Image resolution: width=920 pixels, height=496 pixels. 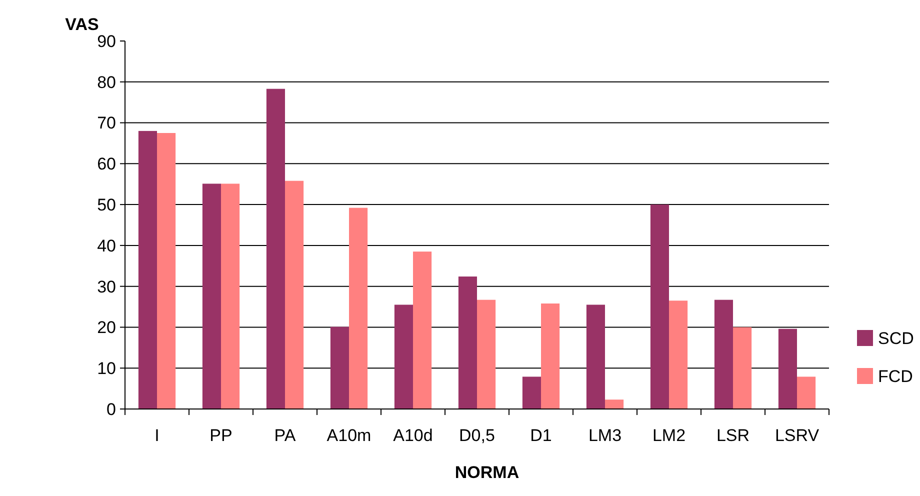 I want to click on y-tick-label: 20, so click(x=106, y=328).